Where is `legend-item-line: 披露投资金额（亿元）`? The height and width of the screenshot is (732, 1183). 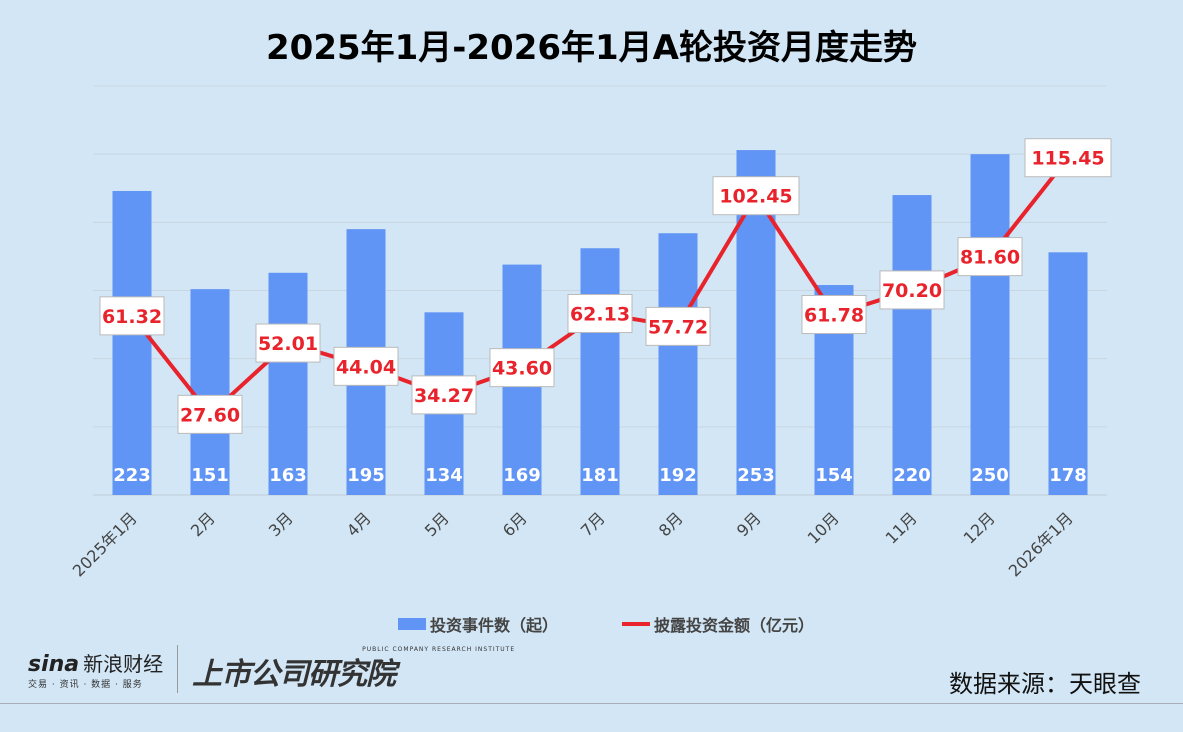
legend-item-line: 披露投资金额（亿元） is located at coordinates (718, 624).